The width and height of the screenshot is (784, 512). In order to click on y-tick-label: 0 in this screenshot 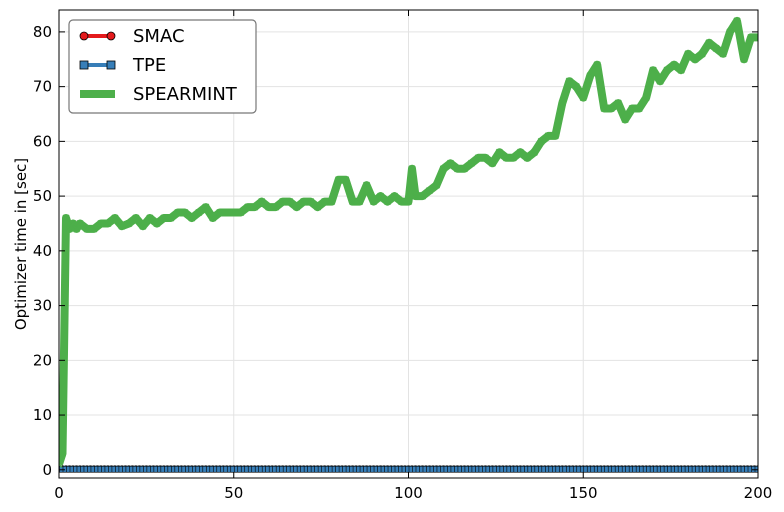, I will do `click(47, 470)`.